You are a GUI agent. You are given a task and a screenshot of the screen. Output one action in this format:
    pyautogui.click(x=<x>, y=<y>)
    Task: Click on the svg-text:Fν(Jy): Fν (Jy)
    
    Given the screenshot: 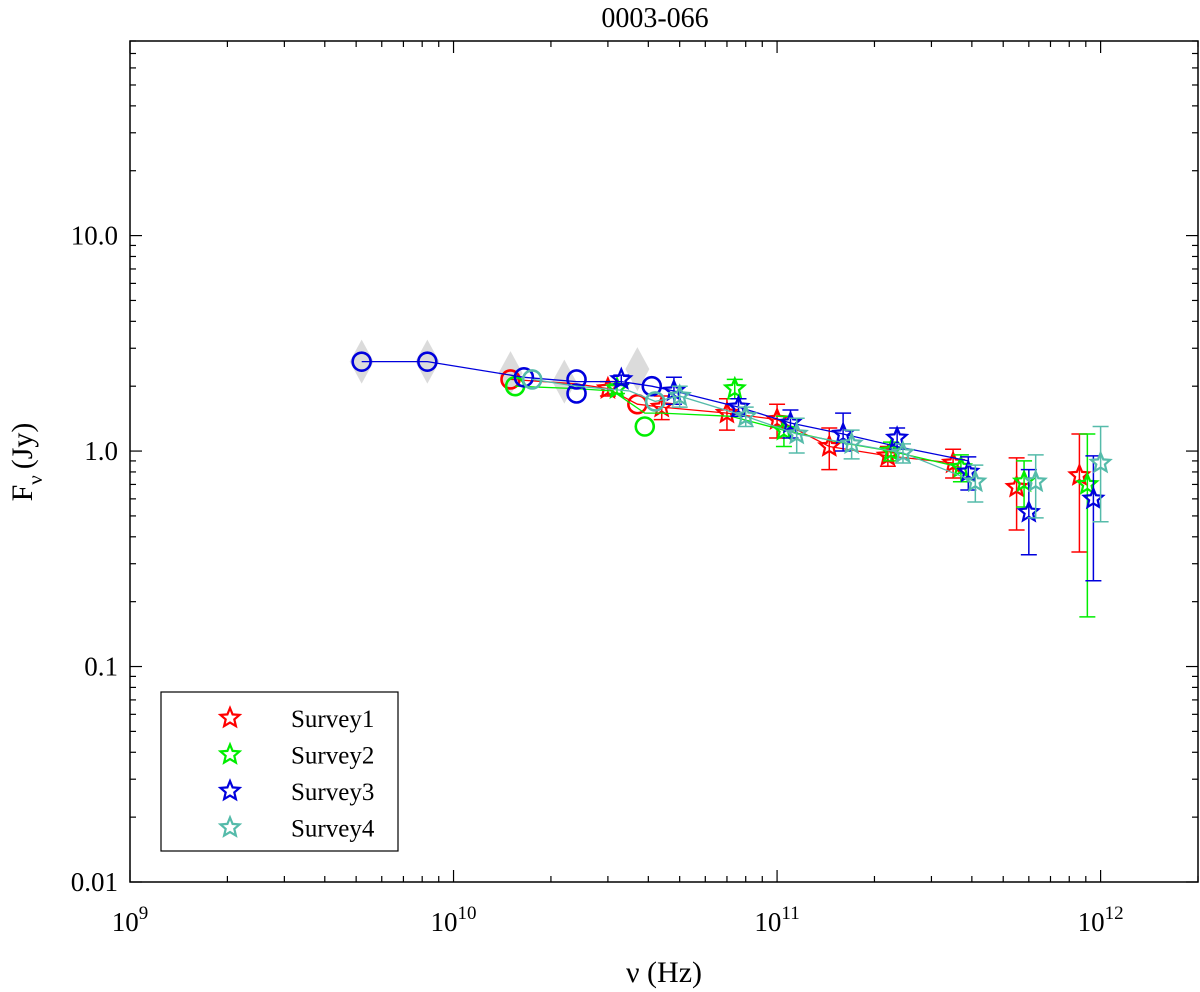 What is the action you would take?
    pyautogui.click(x=26, y=462)
    